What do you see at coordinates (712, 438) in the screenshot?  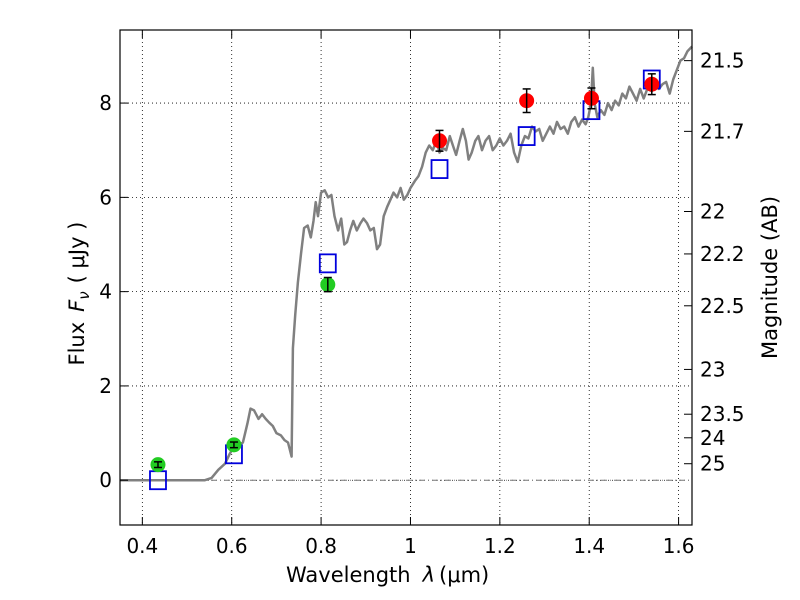 I see `y2-tick-label: 24` at bounding box center [712, 438].